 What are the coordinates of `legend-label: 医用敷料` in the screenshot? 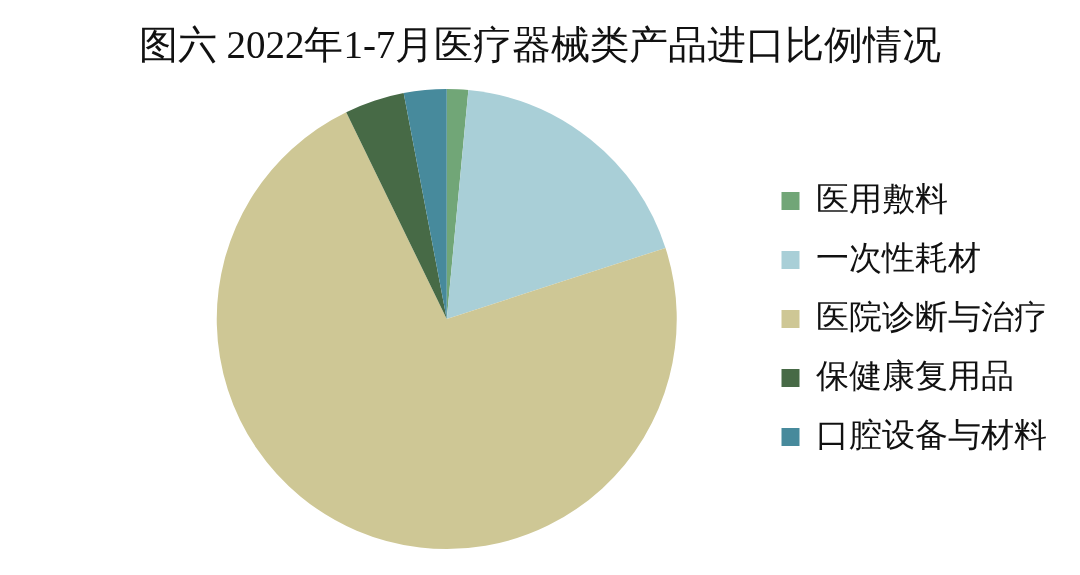 It's located at (882, 199).